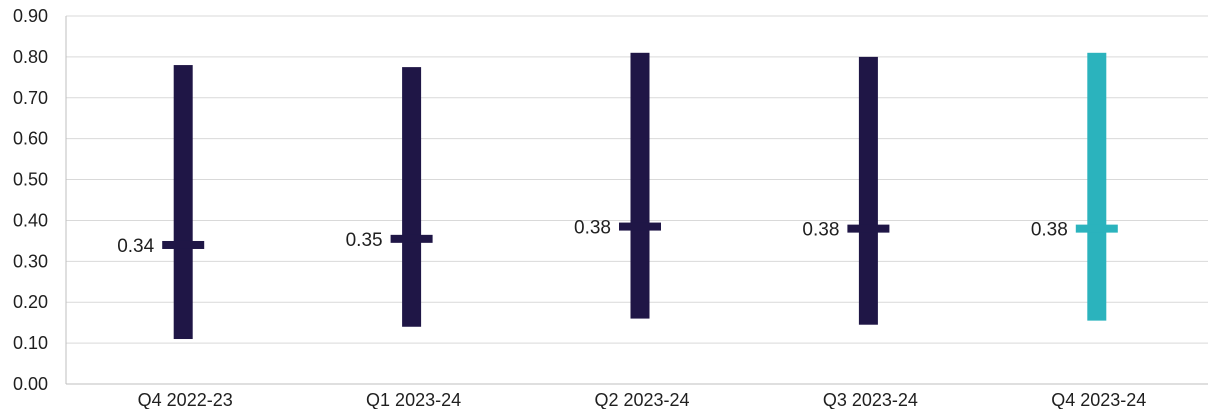  Describe the element at coordinates (30, 16) in the screenshot. I see `y-tick-label: 0.90` at that location.